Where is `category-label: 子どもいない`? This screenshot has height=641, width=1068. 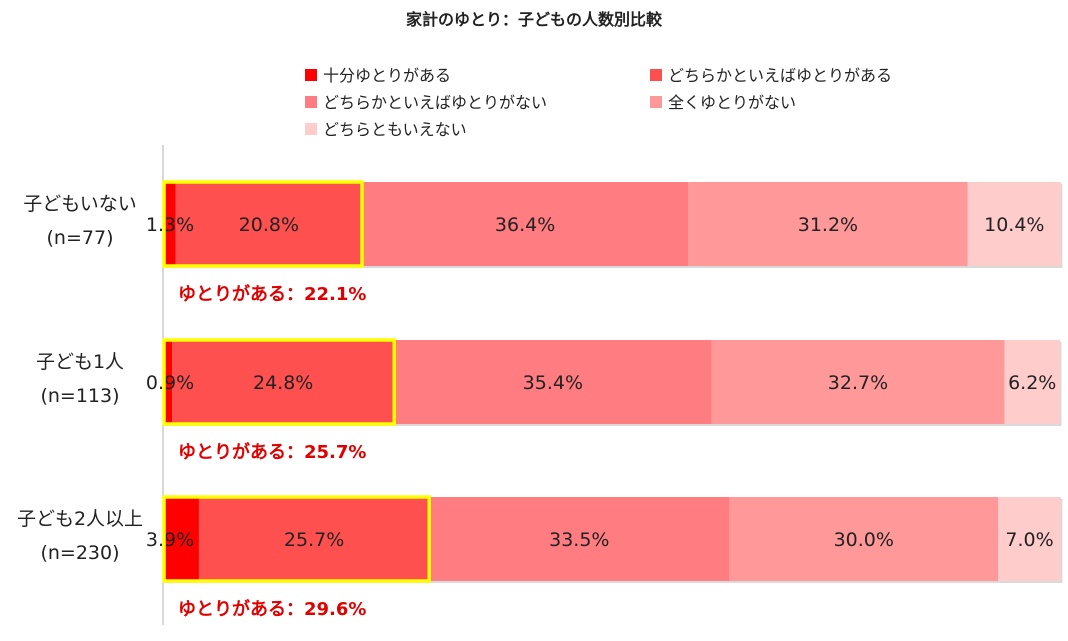 category-label: 子どもいない is located at coordinates (80, 204).